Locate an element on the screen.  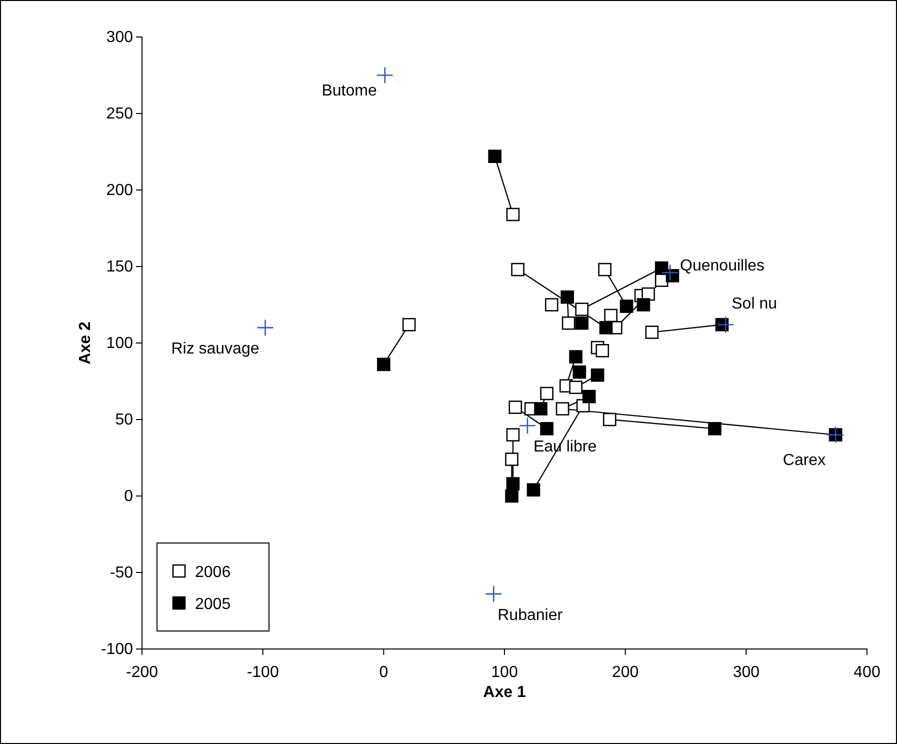
y-tick-label: 300 is located at coordinates (120, 37).